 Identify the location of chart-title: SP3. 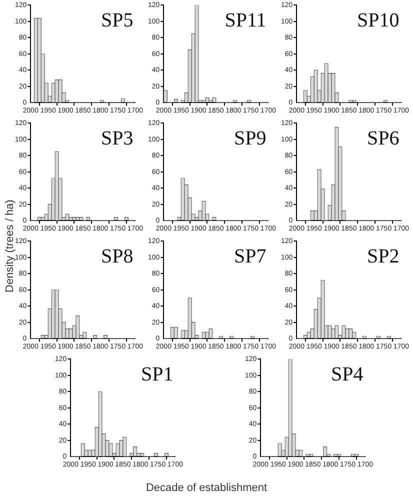
(117, 138).